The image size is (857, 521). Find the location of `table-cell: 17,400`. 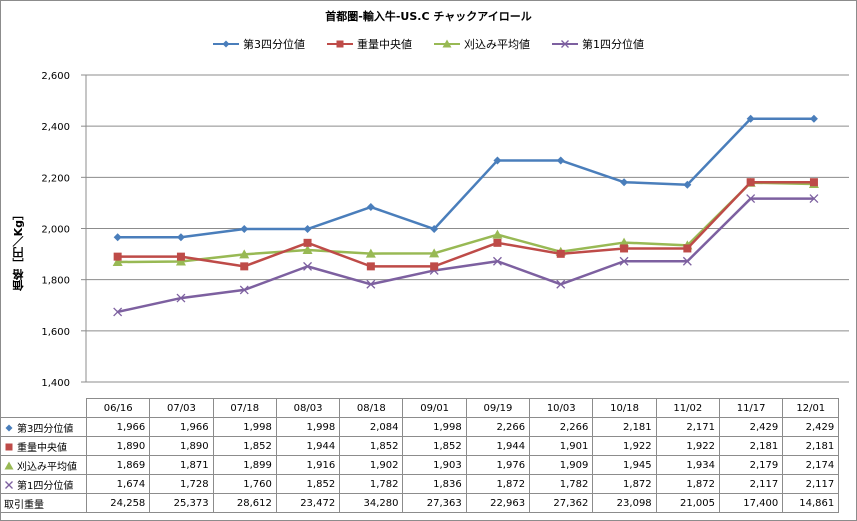

table-cell: 17,400 is located at coordinates (751, 503).